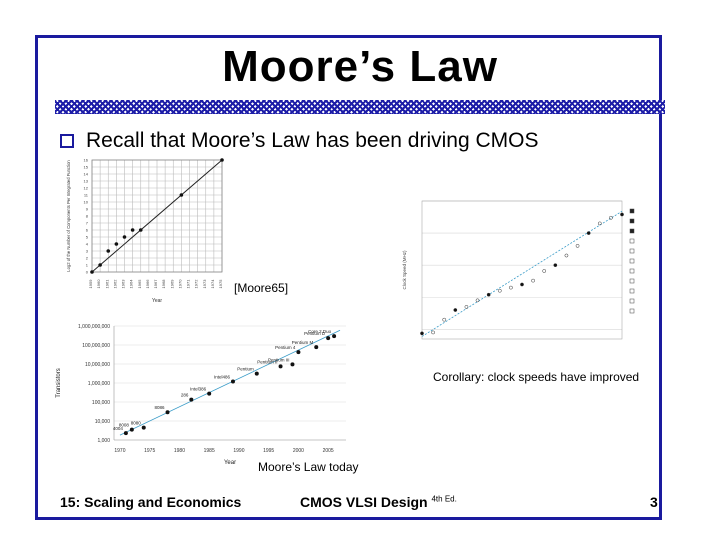  What do you see at coordinates (87, 258) in the screenshot?
I see `y-tick-label: 2` at bounding box center [87, 258].